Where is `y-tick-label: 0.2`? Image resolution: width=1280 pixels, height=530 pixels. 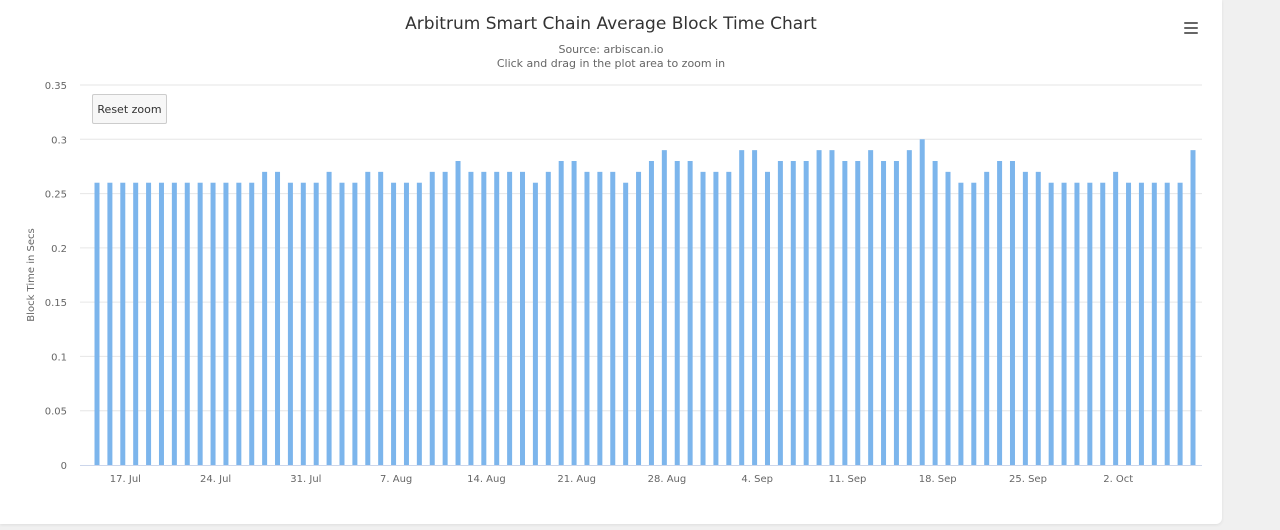
y-tick-label: 0.2 is located at coordinates (59, 249).